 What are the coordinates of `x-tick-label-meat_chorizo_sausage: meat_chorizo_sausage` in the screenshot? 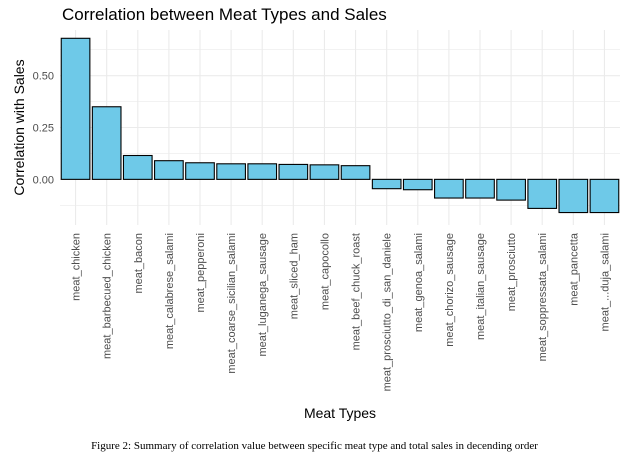 It's located at (450, 290).